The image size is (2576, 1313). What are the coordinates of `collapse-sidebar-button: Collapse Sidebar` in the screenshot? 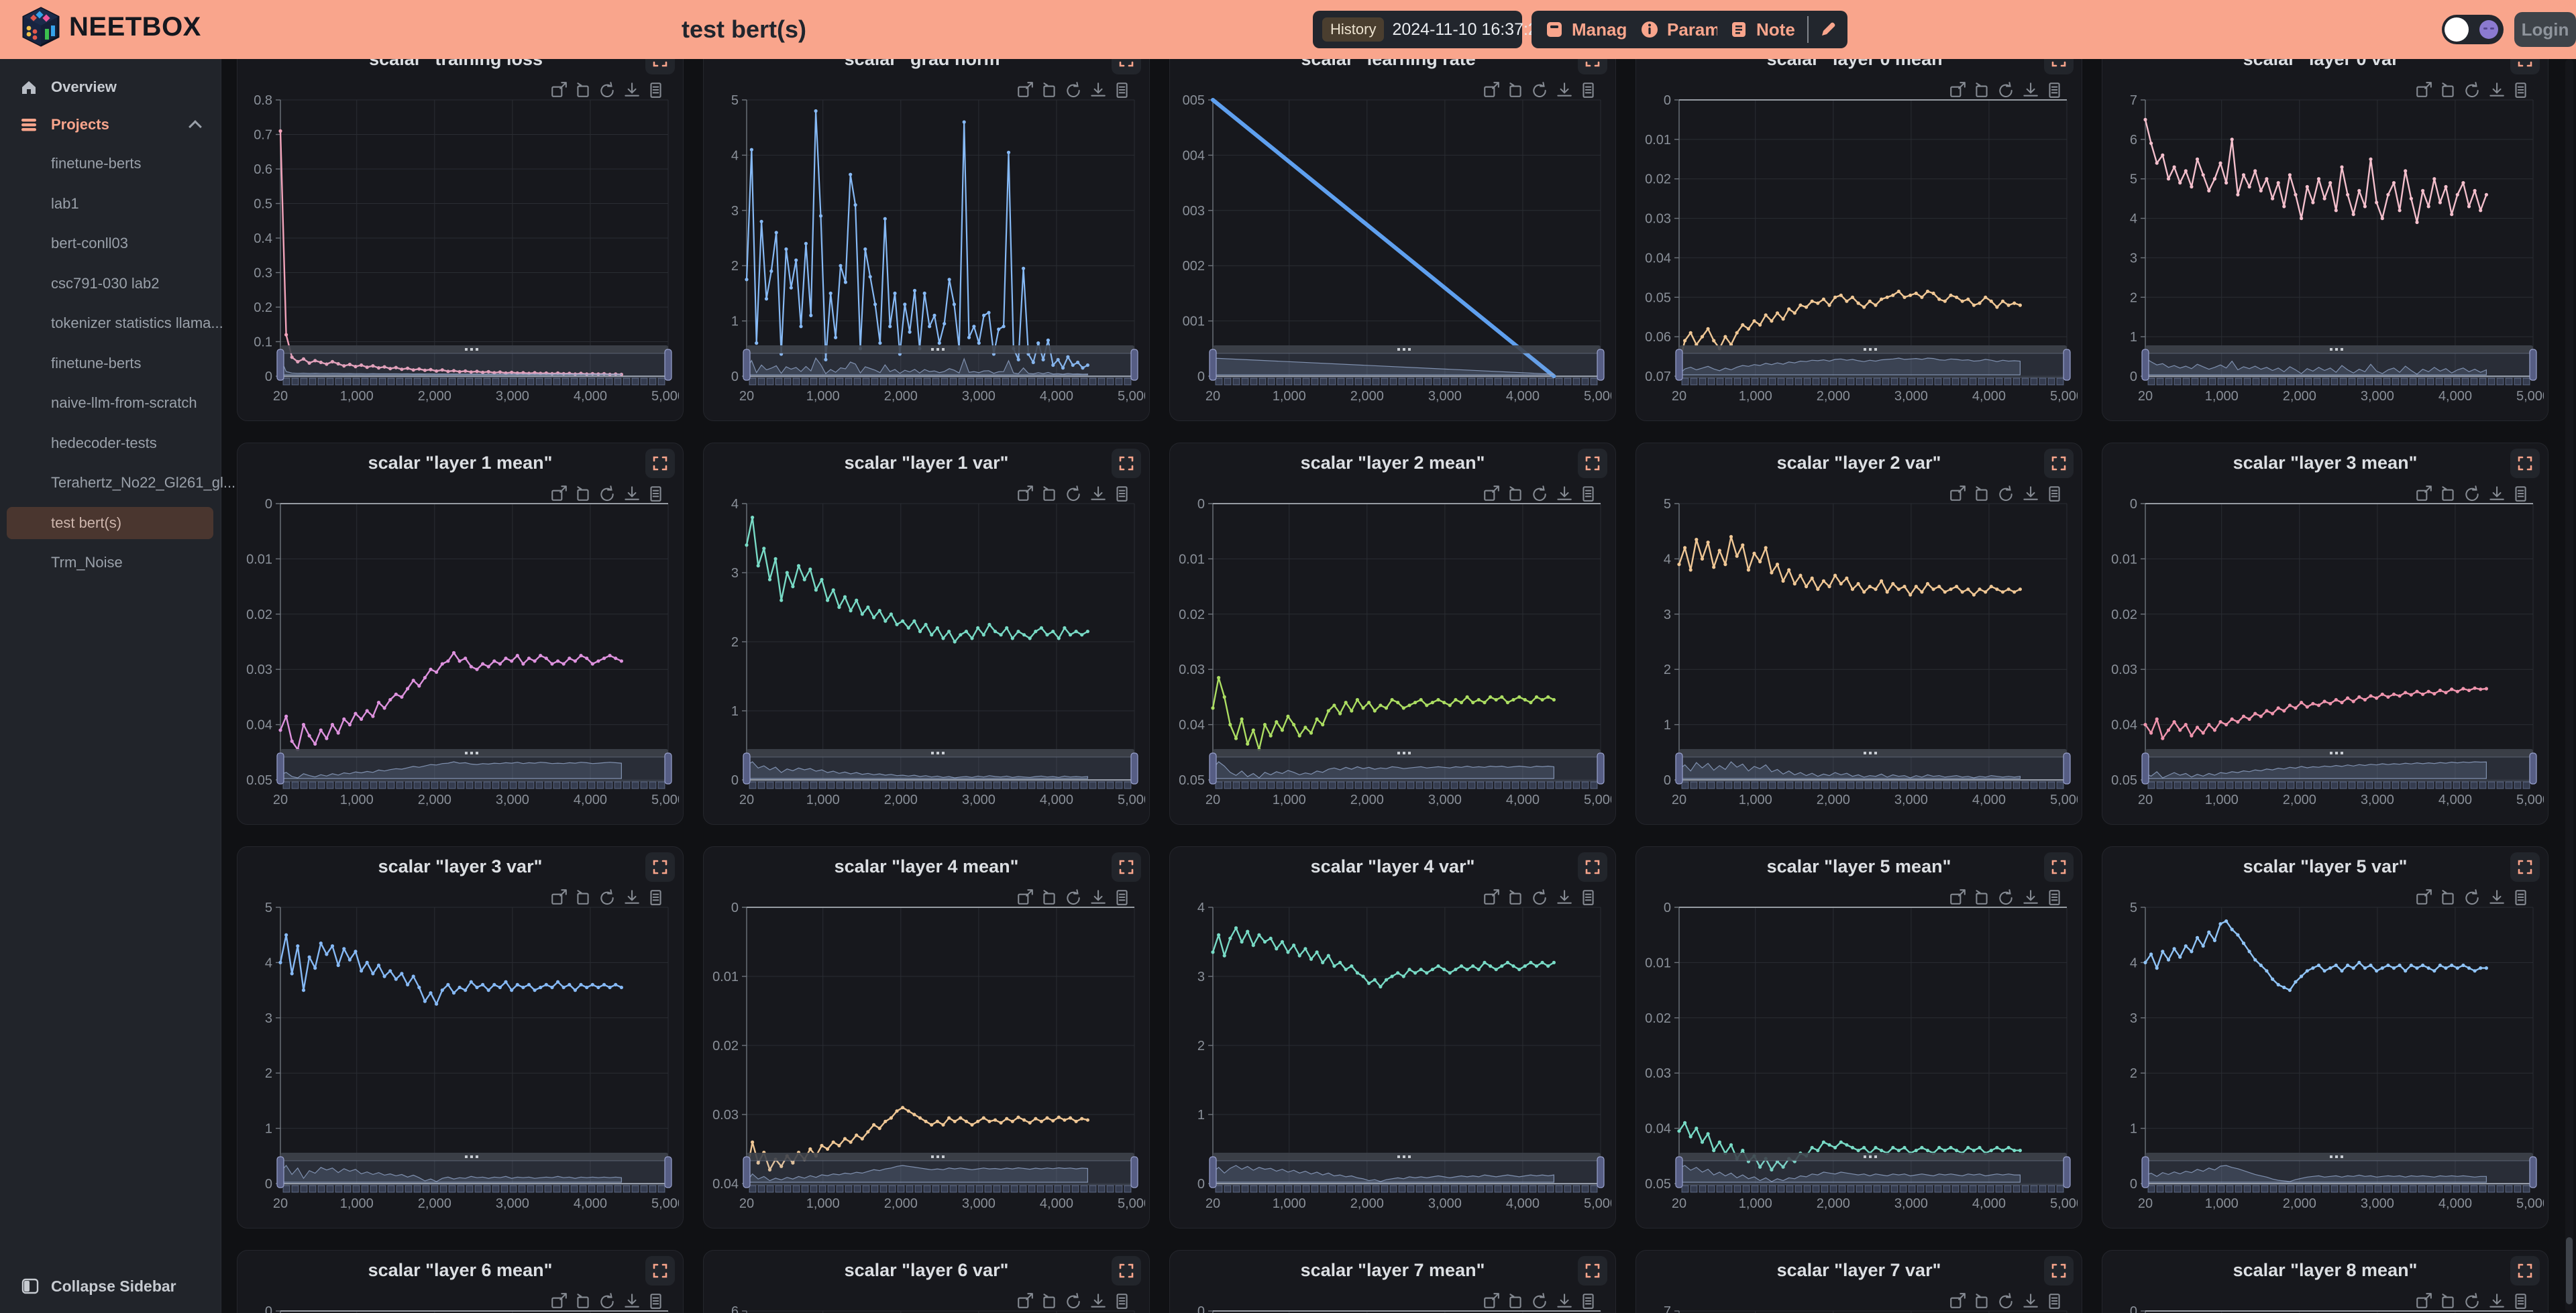 It's located at (110, 1286).